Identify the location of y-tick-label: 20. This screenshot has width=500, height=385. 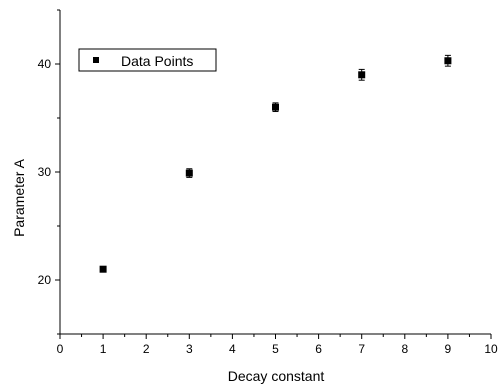
(45, 280).